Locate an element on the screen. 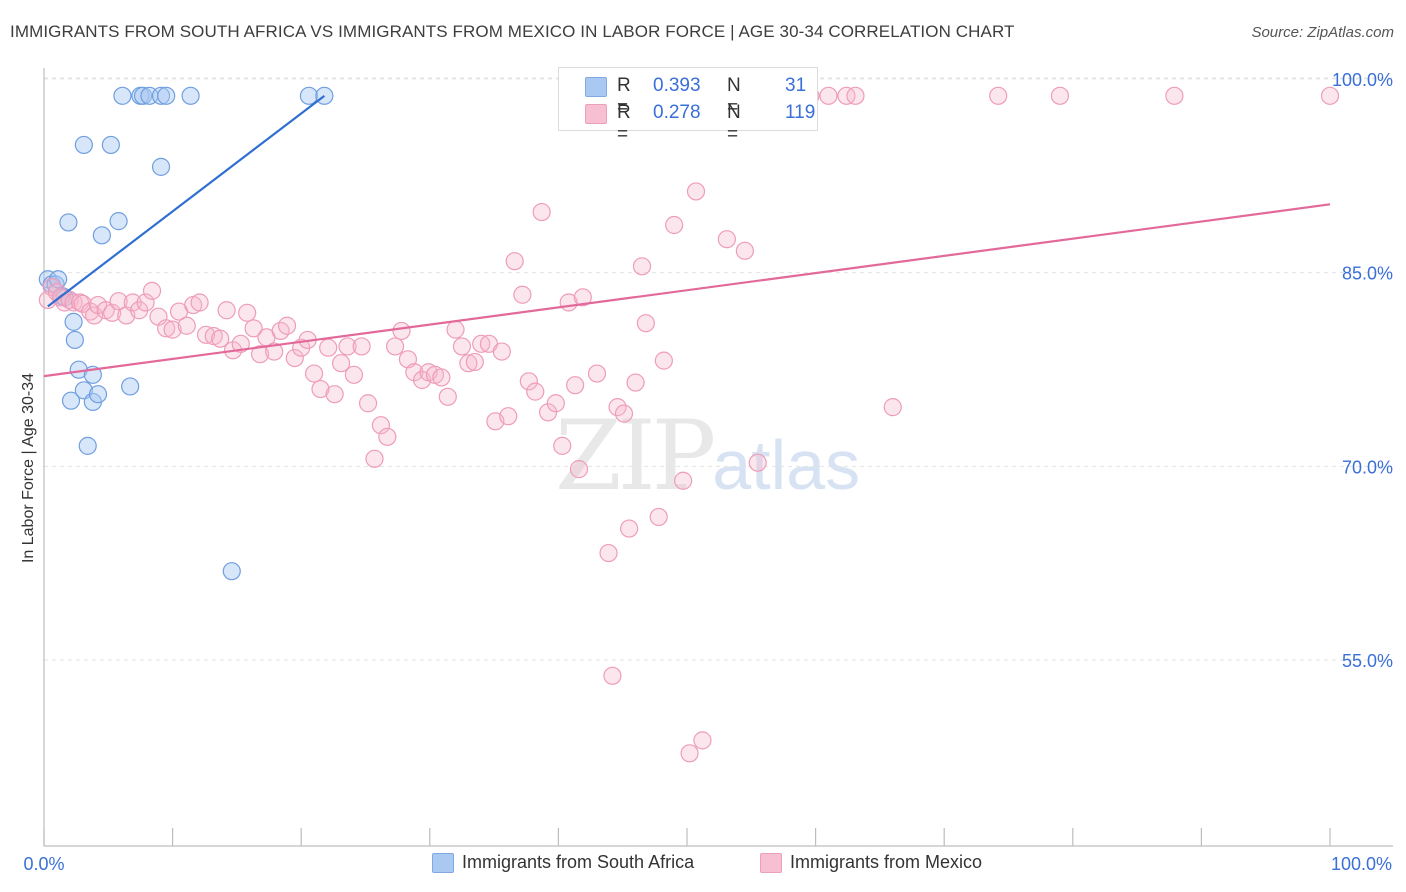 This screenshot has width=1406, height=892. bottom-legend-label-mexico: Immigrants from Mexico is located at coordinates (886, 862).